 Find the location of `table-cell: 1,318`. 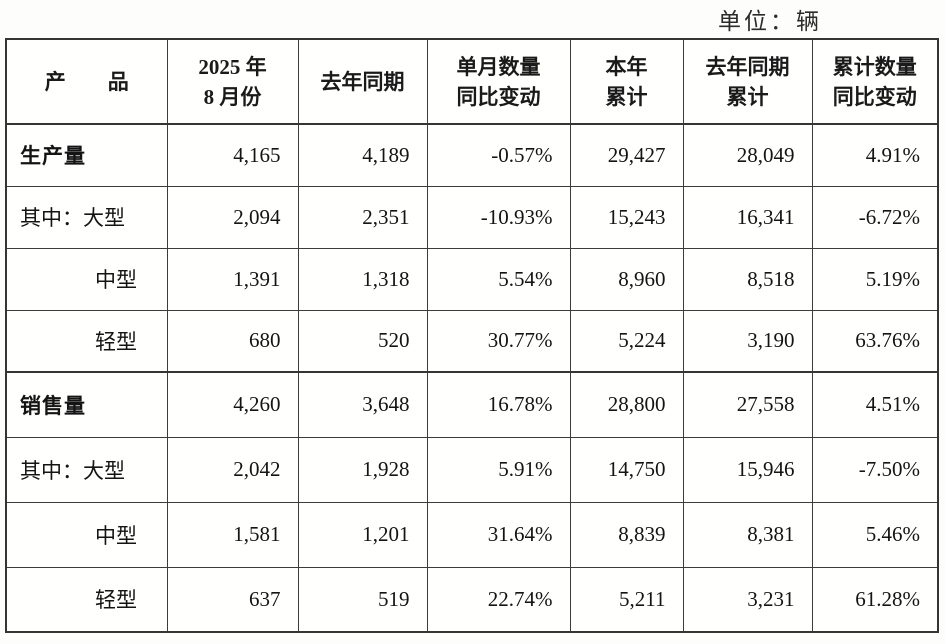

table-cell: 1,318 is located at coordinates (362, 279).